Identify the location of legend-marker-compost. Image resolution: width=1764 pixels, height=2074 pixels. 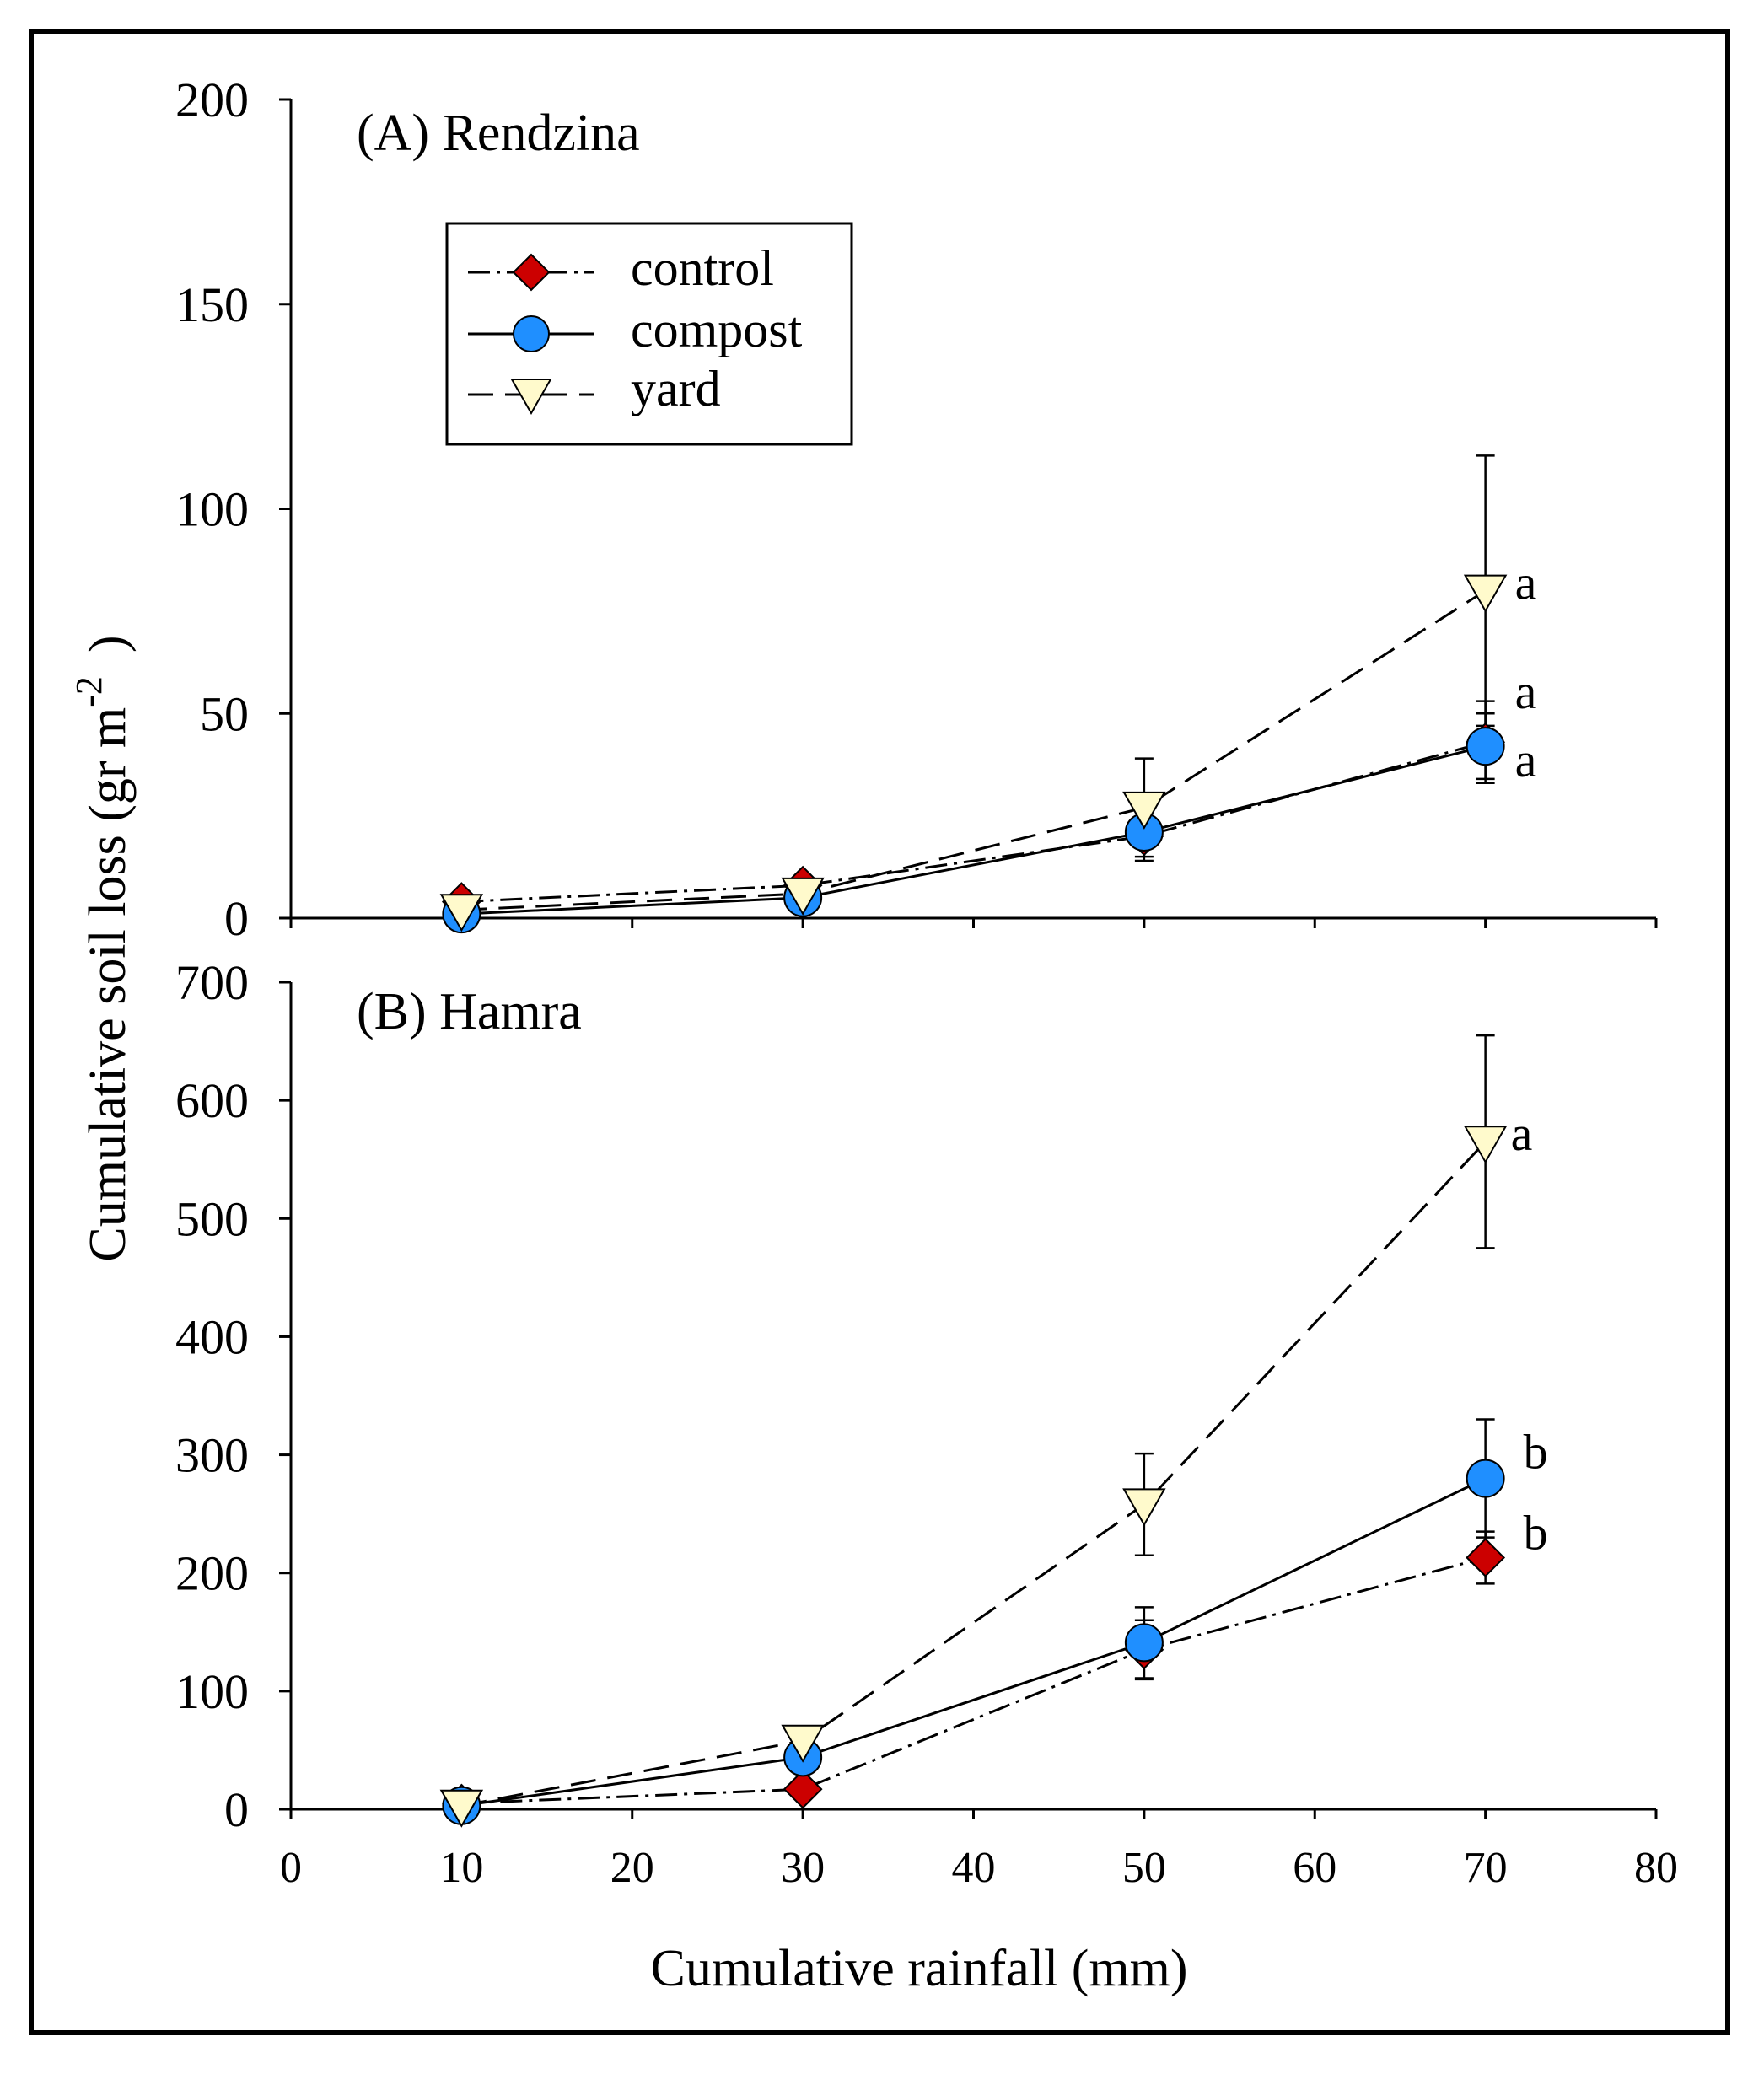
(531, 333).